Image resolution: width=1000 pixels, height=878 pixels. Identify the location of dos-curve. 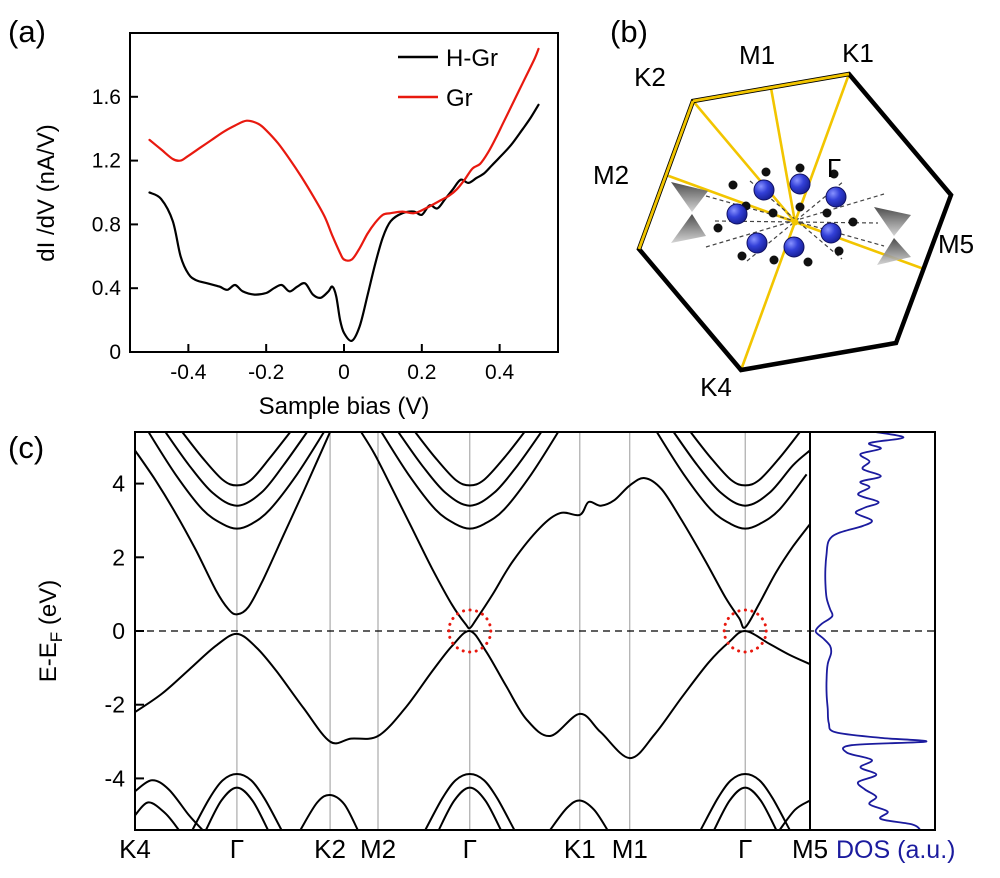
(870, 631).